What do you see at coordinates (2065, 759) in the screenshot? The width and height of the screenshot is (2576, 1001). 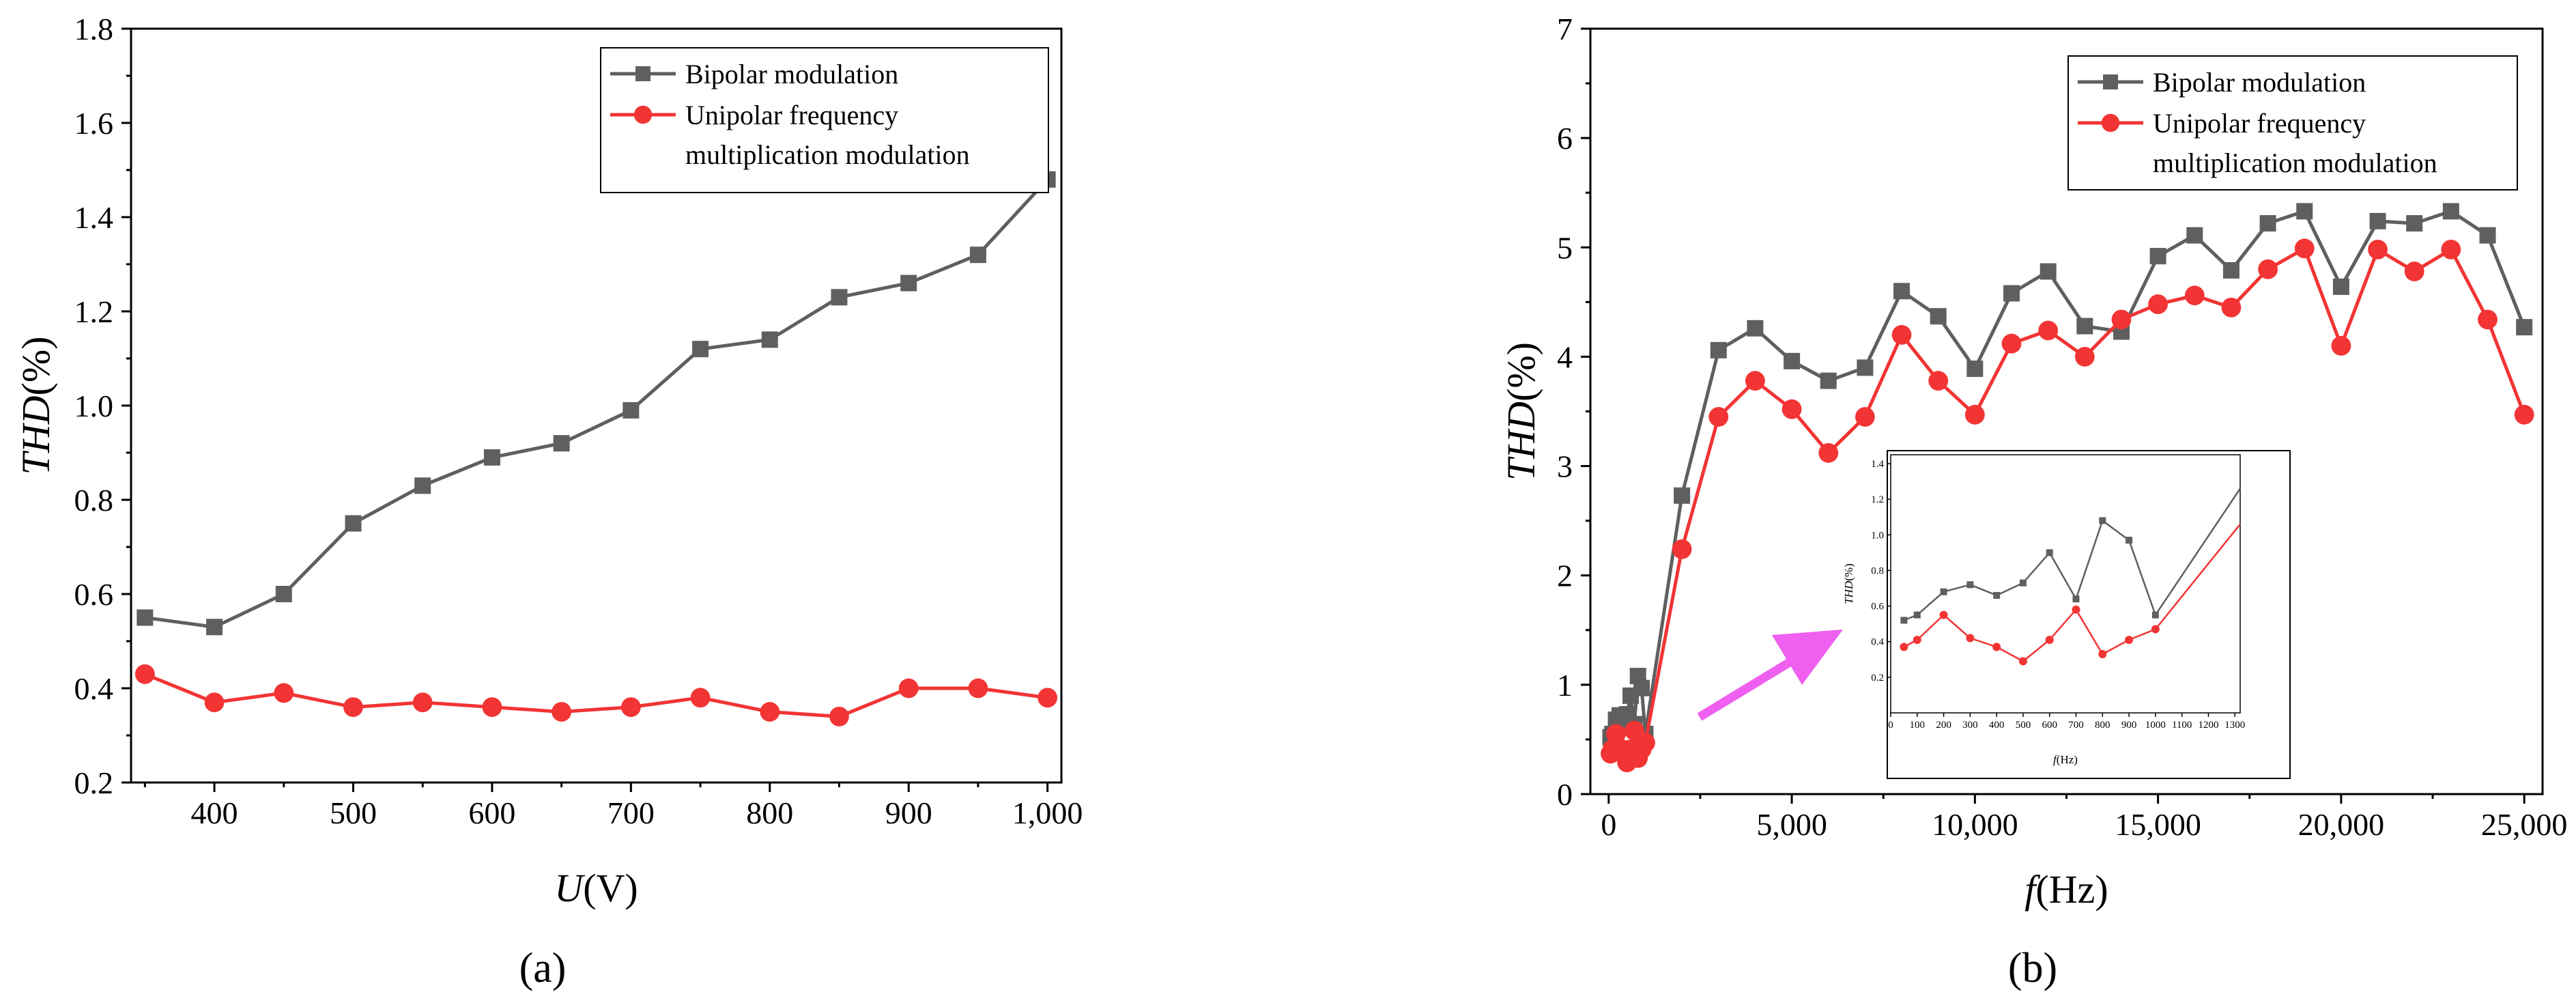 I see `inset-x-axis-label: f(Hz)` at bounding box center [2065, 759].